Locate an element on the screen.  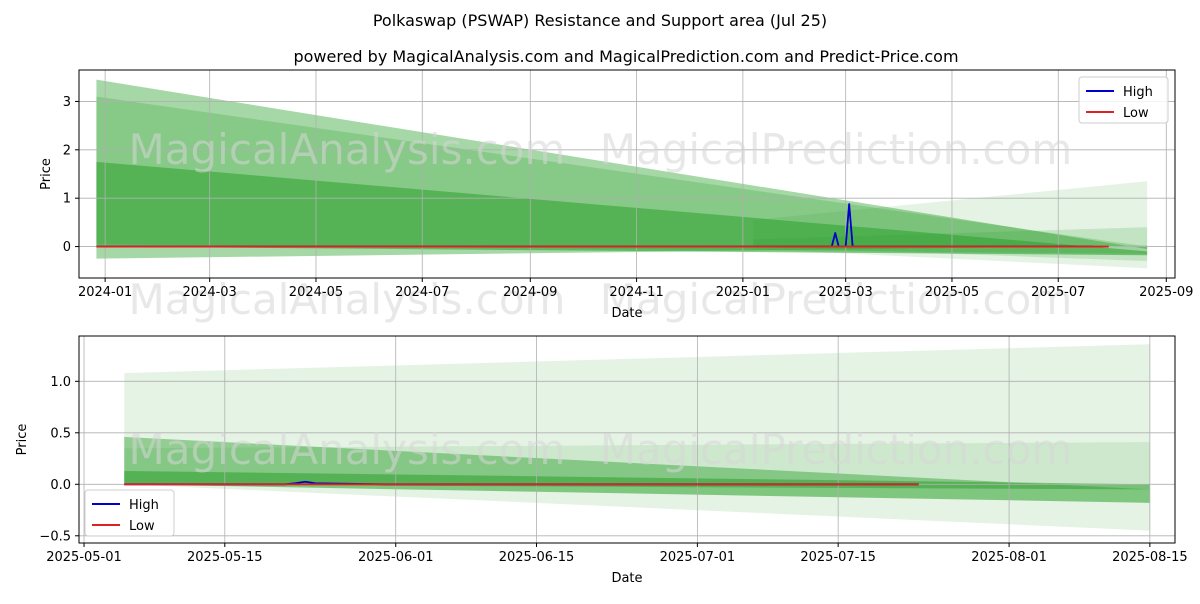
top-ytick-label-1: 1 is located at coordinates (67, 199).